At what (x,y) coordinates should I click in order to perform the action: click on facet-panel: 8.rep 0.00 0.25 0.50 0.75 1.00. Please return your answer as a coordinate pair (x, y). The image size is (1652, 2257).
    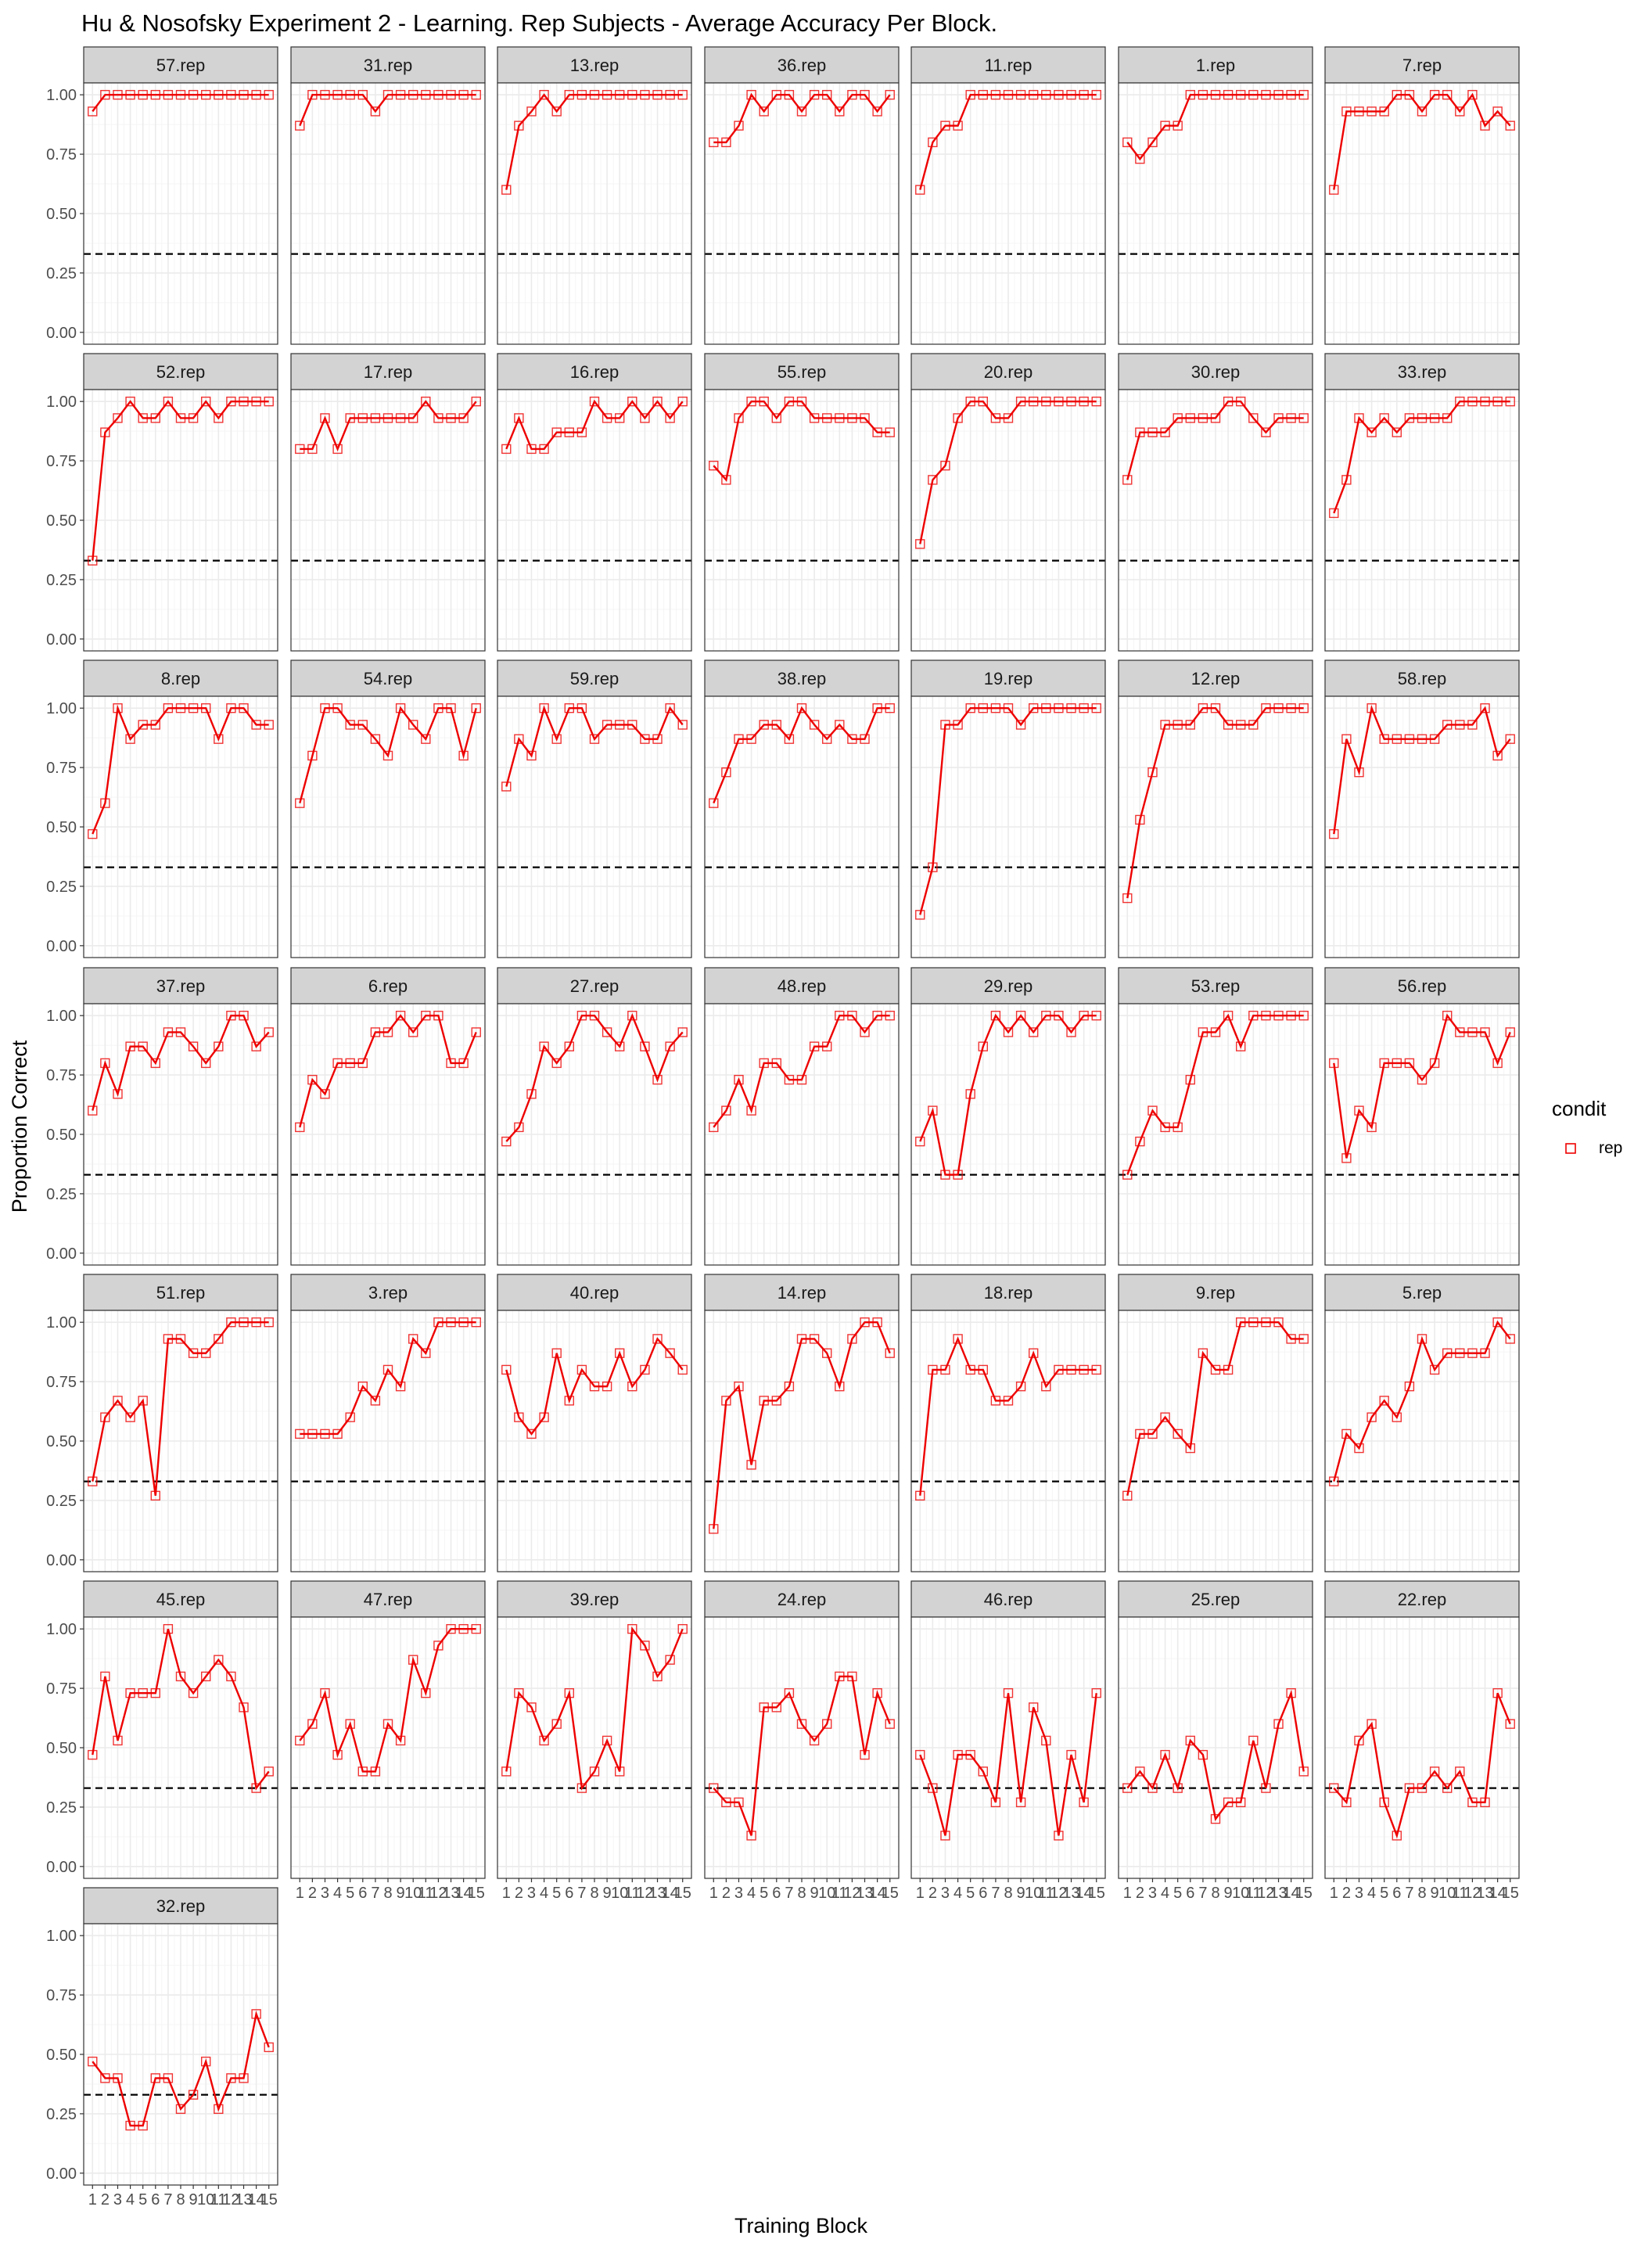
    Looking at the image, I should click on (162, 808).